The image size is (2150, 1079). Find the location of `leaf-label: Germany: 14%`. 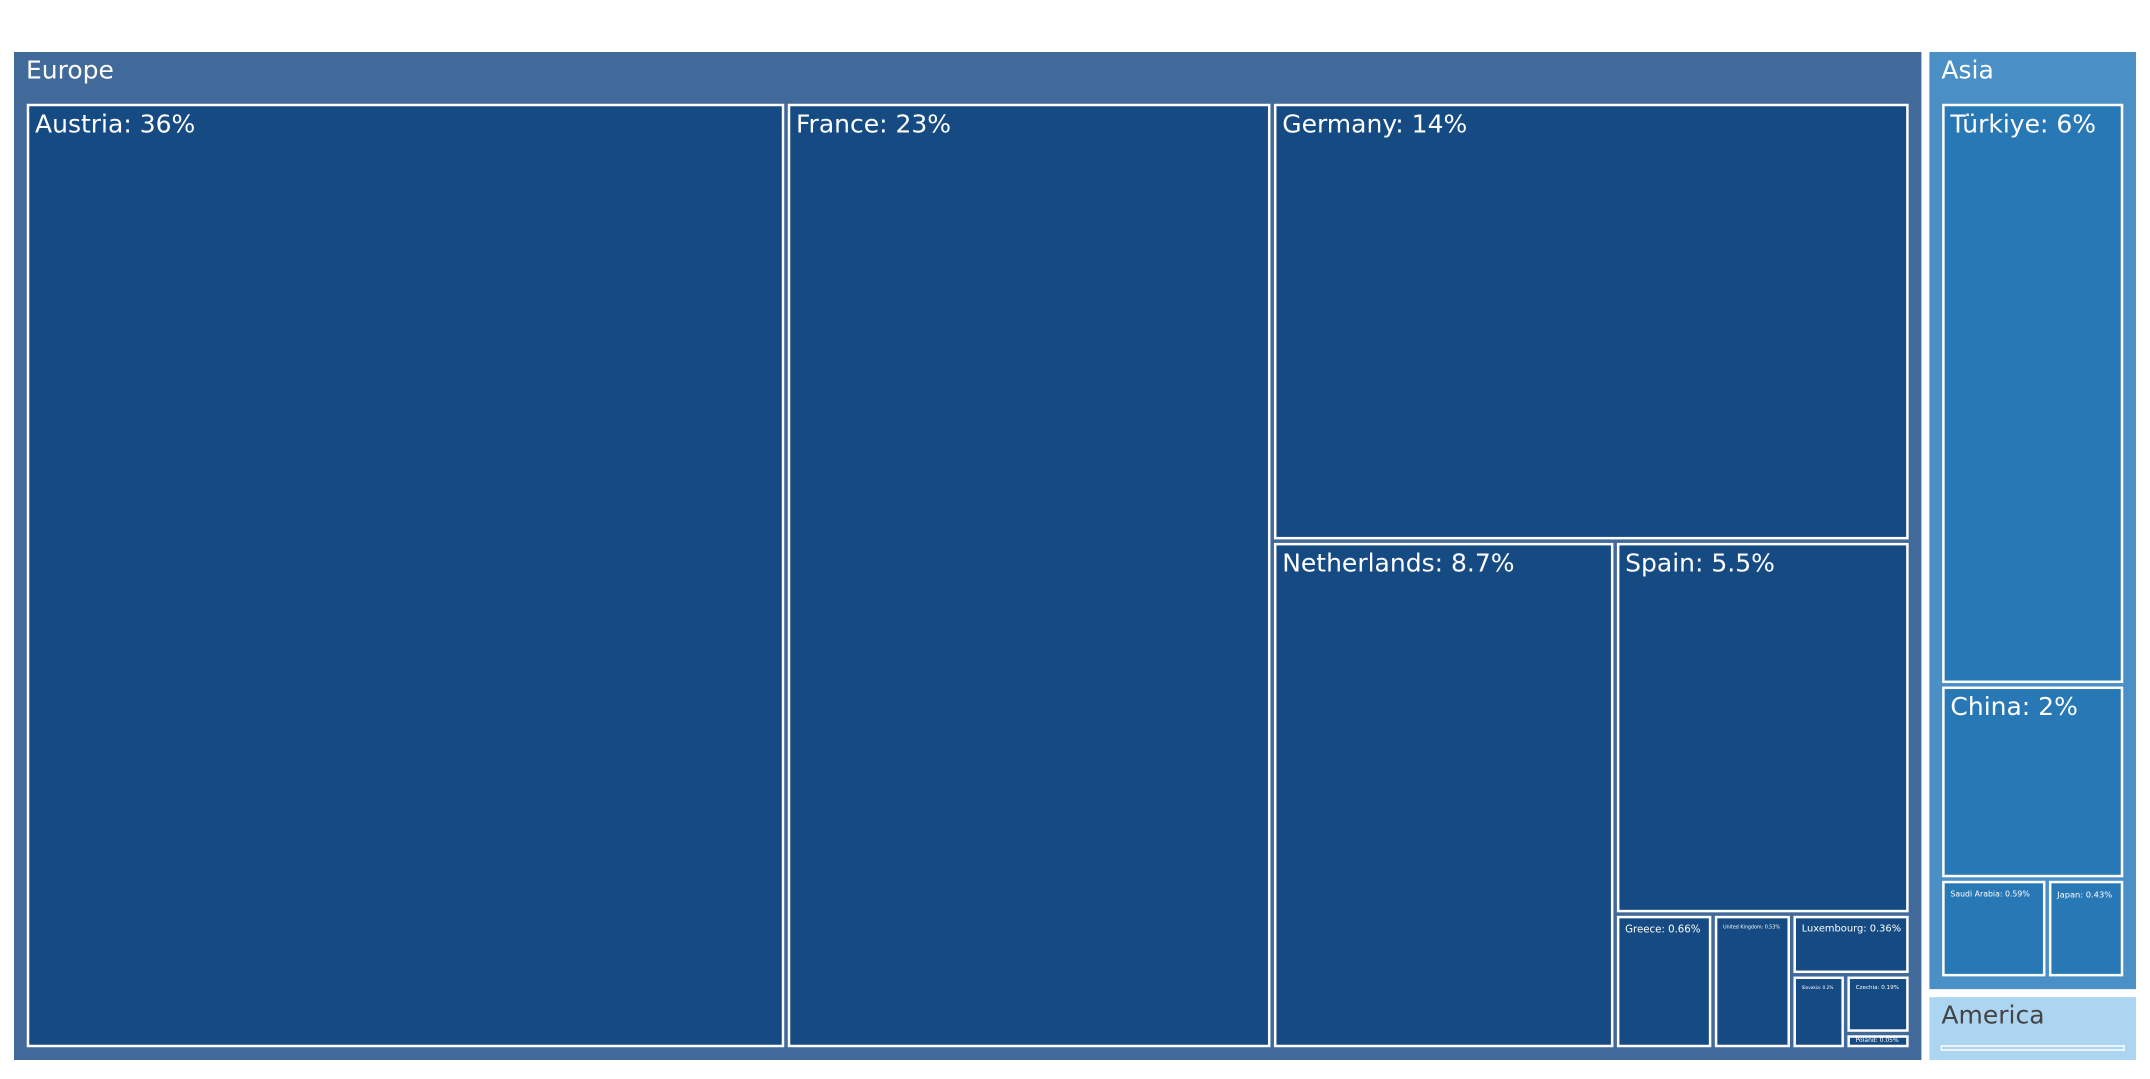

leaf-label: Germany: 14% is located at coordinates (1374, 123).